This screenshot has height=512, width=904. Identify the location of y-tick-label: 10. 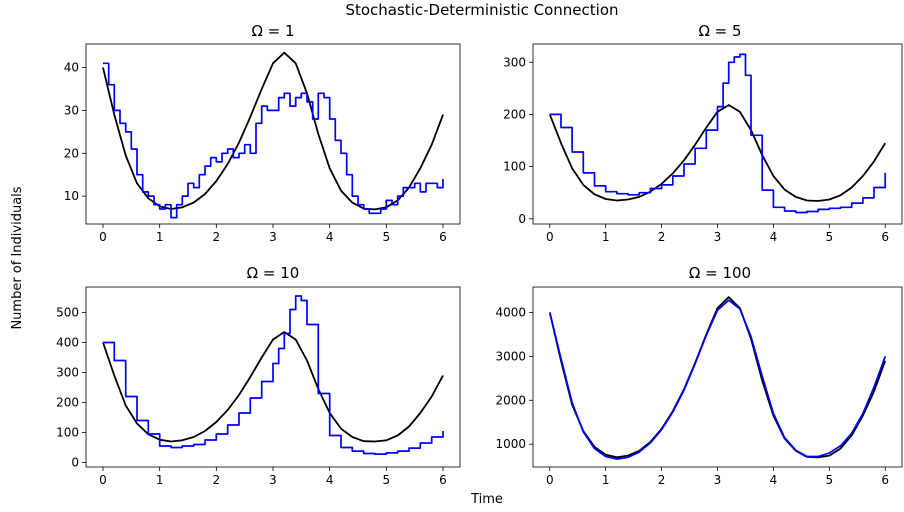
(71, 196).